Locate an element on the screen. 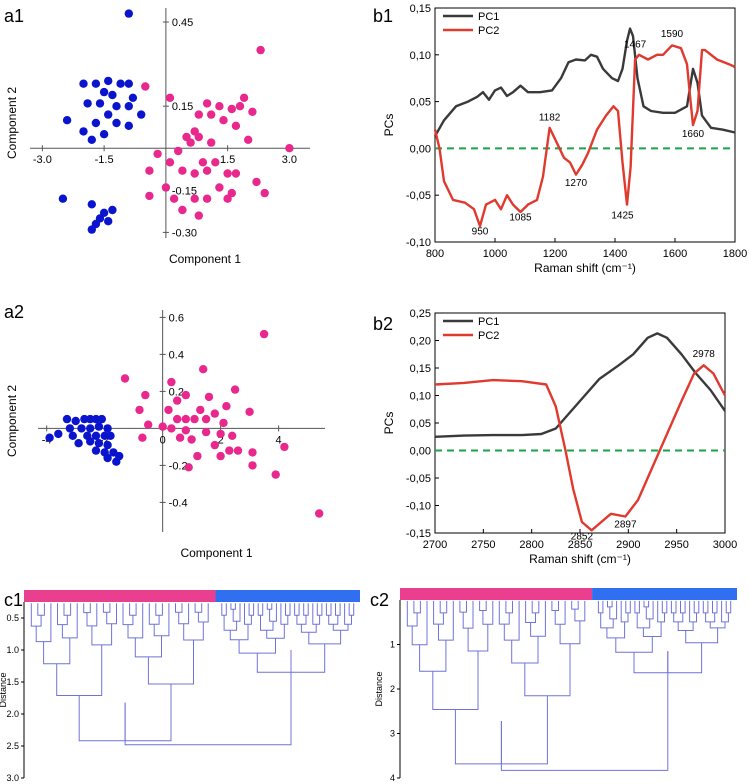 The width and height of the screenshot is (749, 784). y-tick-label: 2.0 is located at coordinates (12, 714).